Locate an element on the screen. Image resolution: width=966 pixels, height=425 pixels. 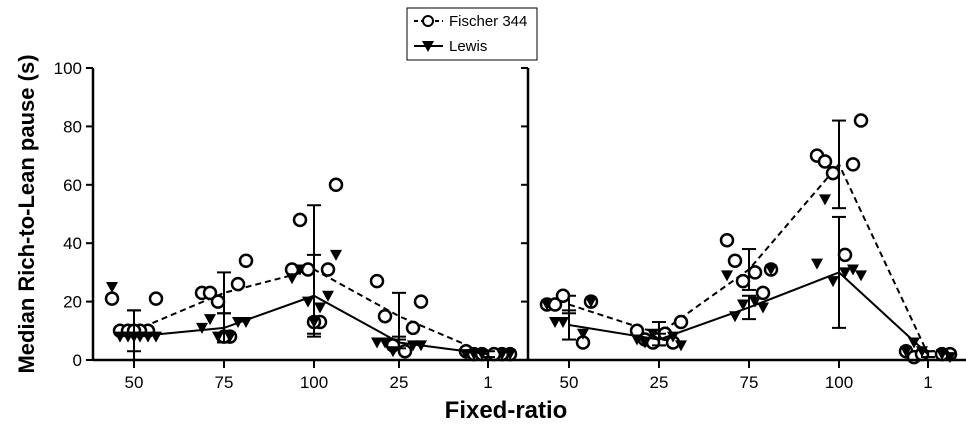
y-tick-label: 100 is located at coordinates (68, 68).